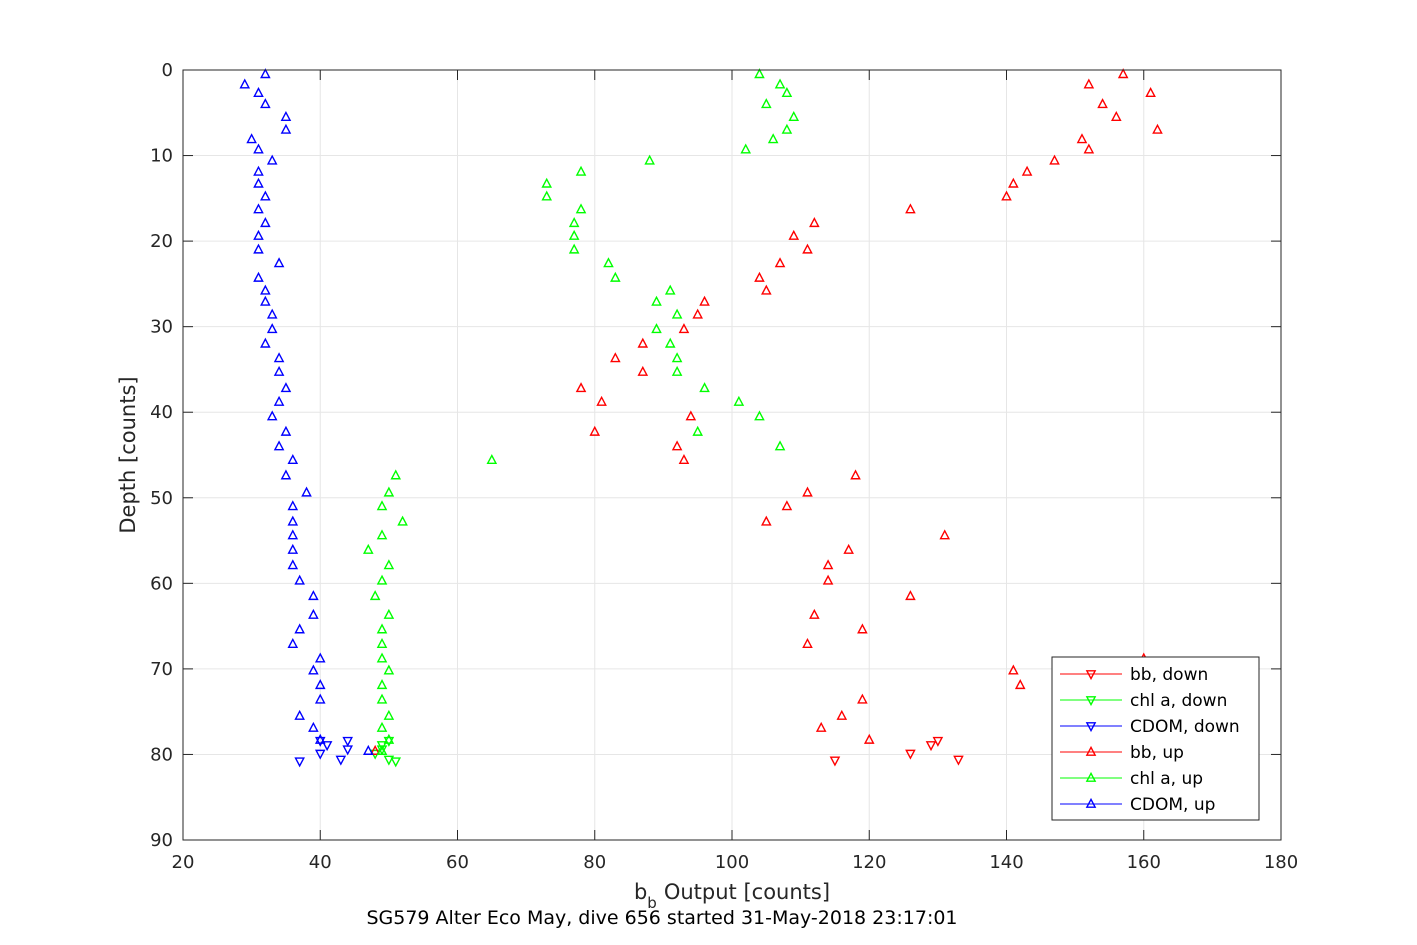 The image size is (1417, 945). I want to click on legend-box, so click(1155, 738).